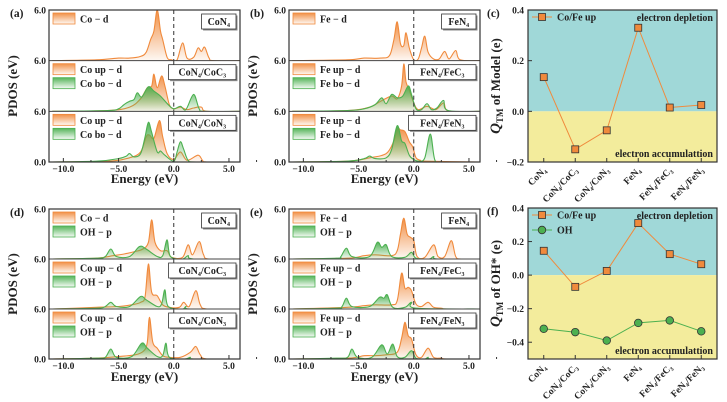 Image resolution: width=727 pixels, height=402 pixels. Describe the element at coordinates (384, 283) in the screenshot. I see `pdos-subplot: Fe up − d OH − p FeN₄/FeC₃` at that location.